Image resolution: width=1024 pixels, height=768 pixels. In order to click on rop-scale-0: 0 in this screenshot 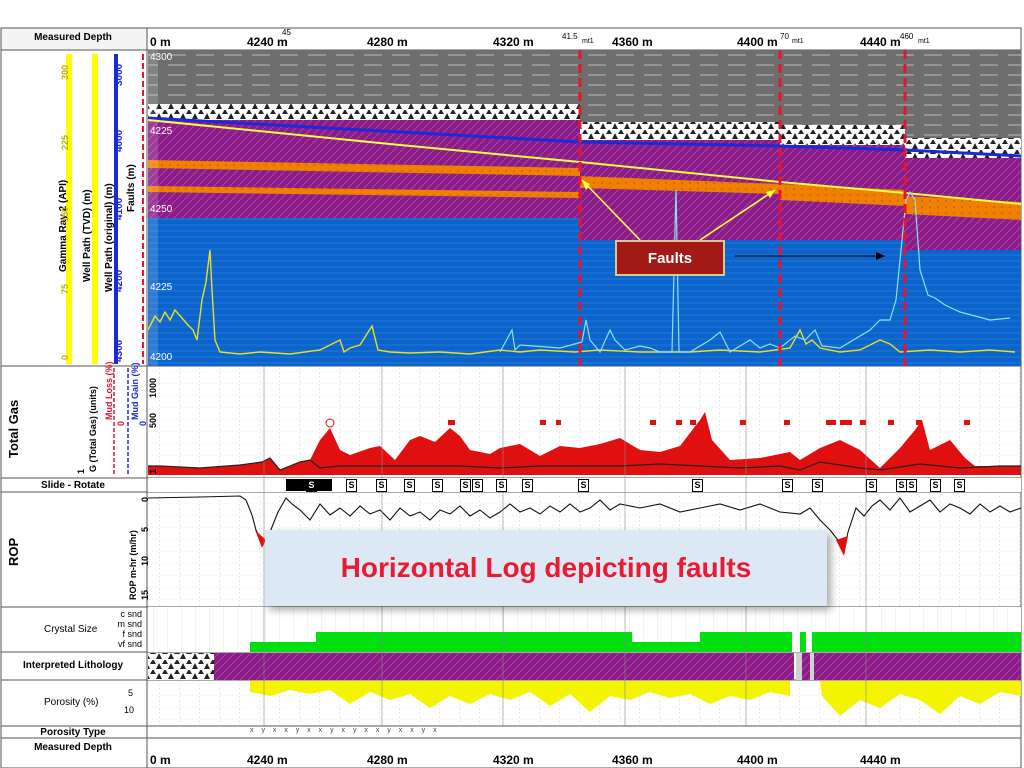, I will do `click(145, 499)`.